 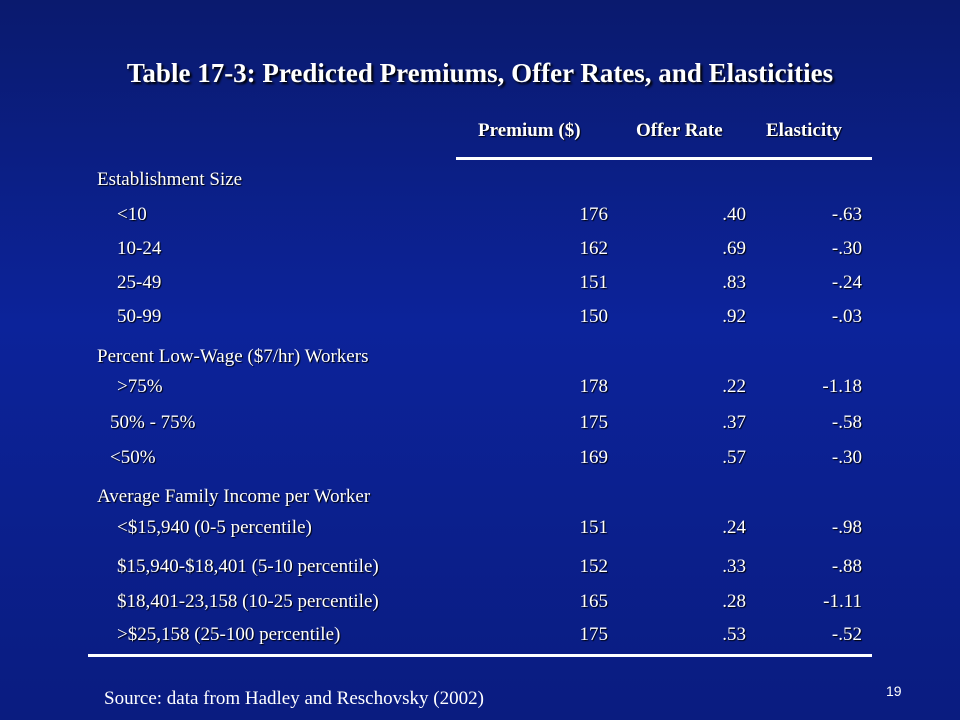 I want to click on row-label: 50% - 75%, so click(x=153, y=422).